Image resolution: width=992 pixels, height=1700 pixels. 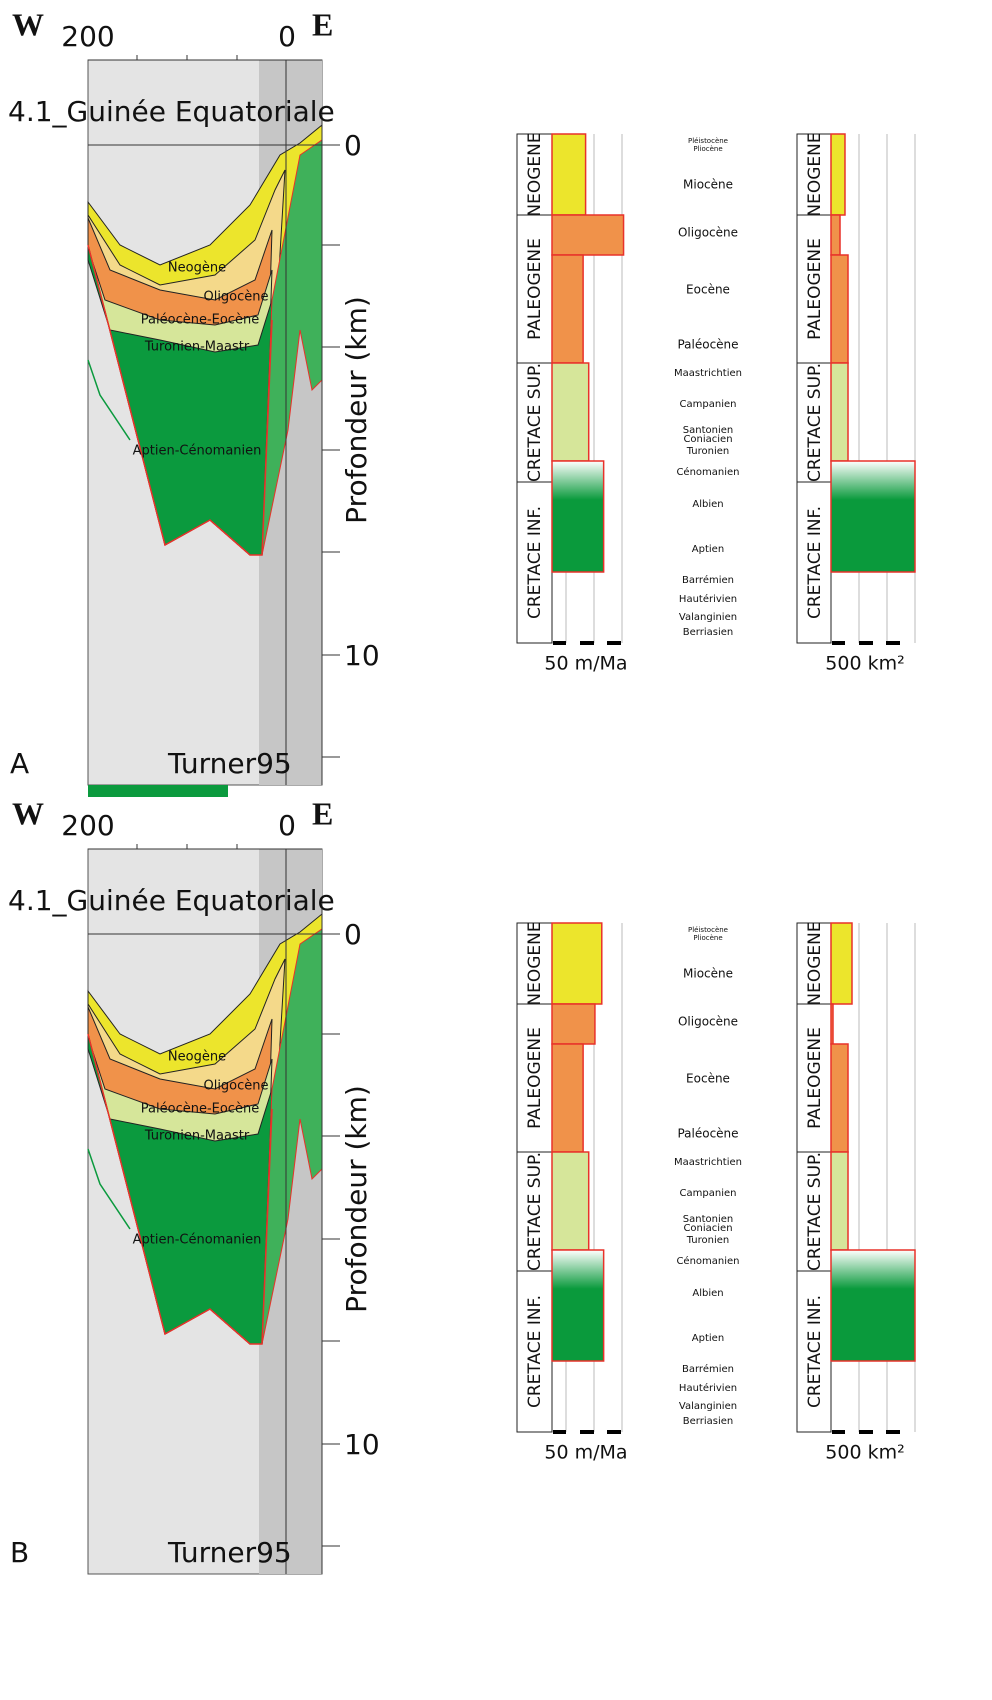 I want to click on panel-label: A, so click(x=19, y=763).